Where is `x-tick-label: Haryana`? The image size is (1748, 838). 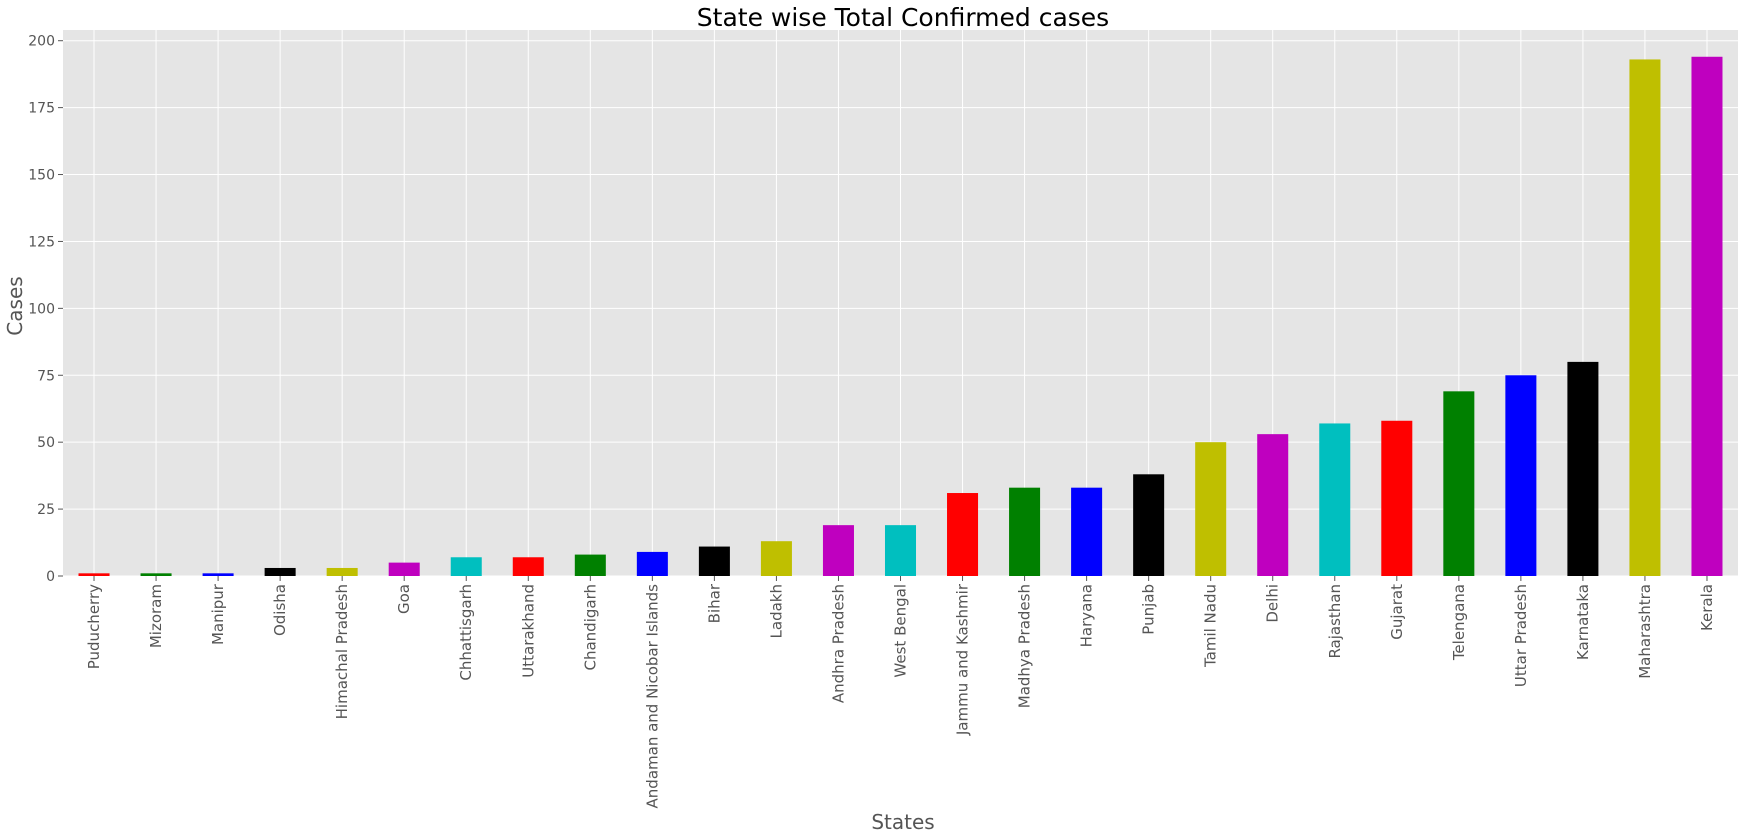 x-tick-label: Haryana is located at coordinates (1087, 615).